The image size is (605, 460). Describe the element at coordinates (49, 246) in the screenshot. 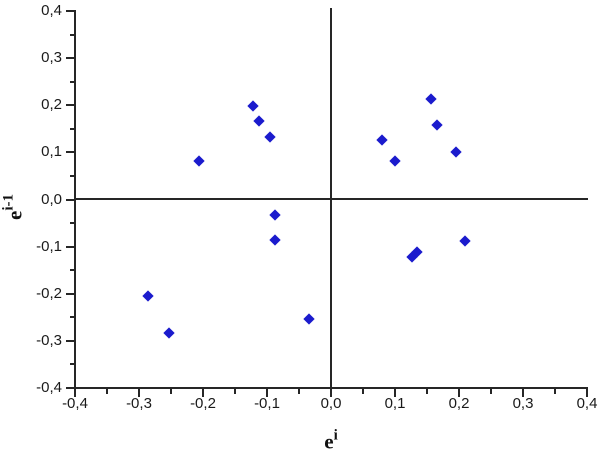

I see `y-tick-label: -0,1` at that location.